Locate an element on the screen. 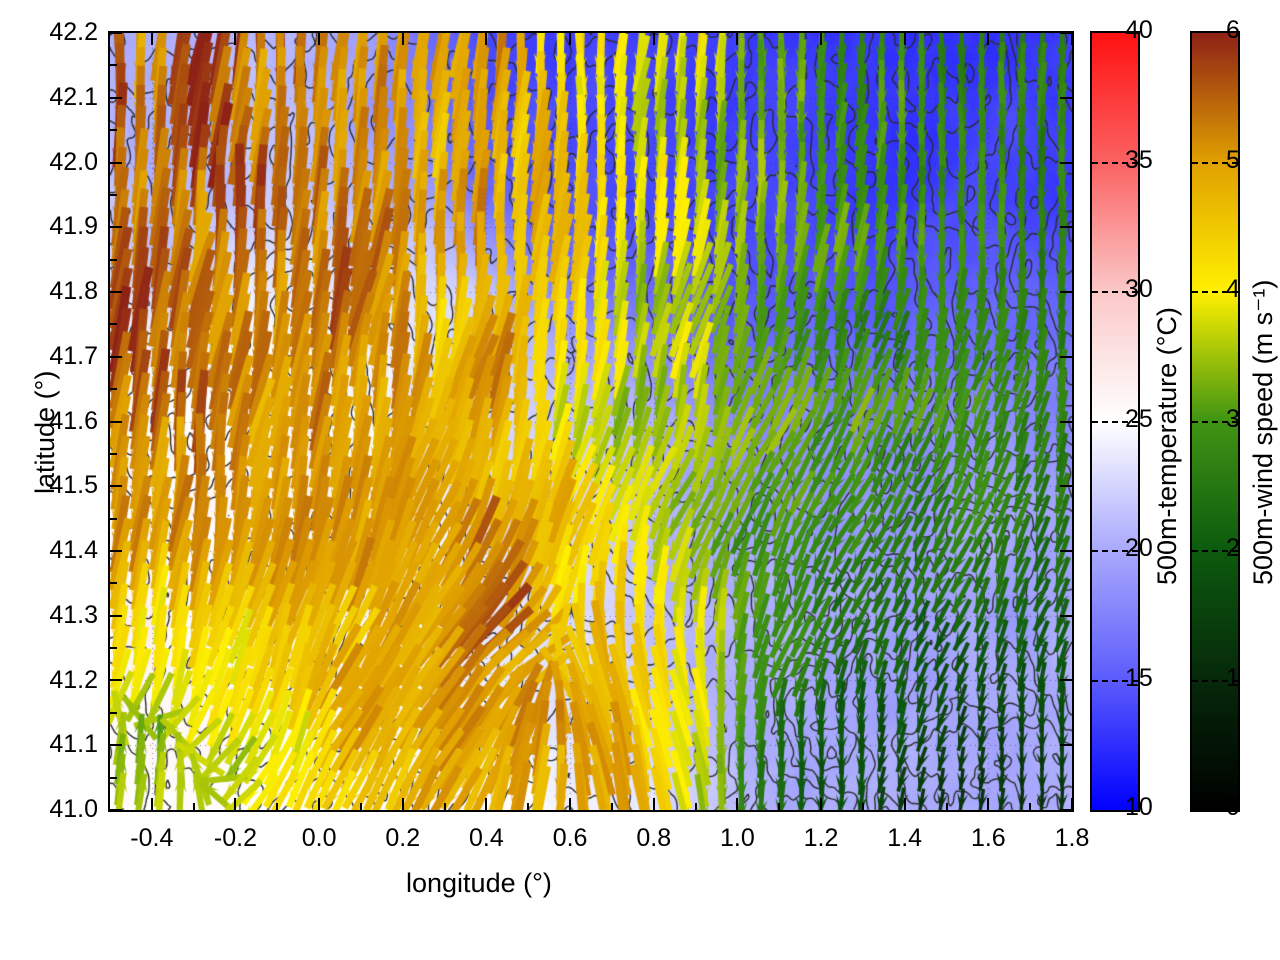  colorbar-tick-label: 40 is located at coordinates (1139, 30).